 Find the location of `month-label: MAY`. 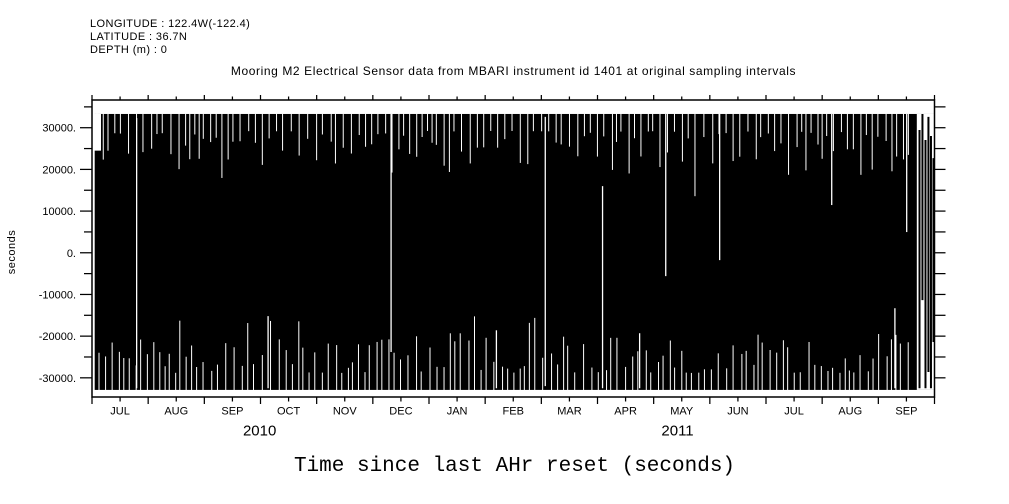

month-label: MAY is located at coordinates (682, 412).